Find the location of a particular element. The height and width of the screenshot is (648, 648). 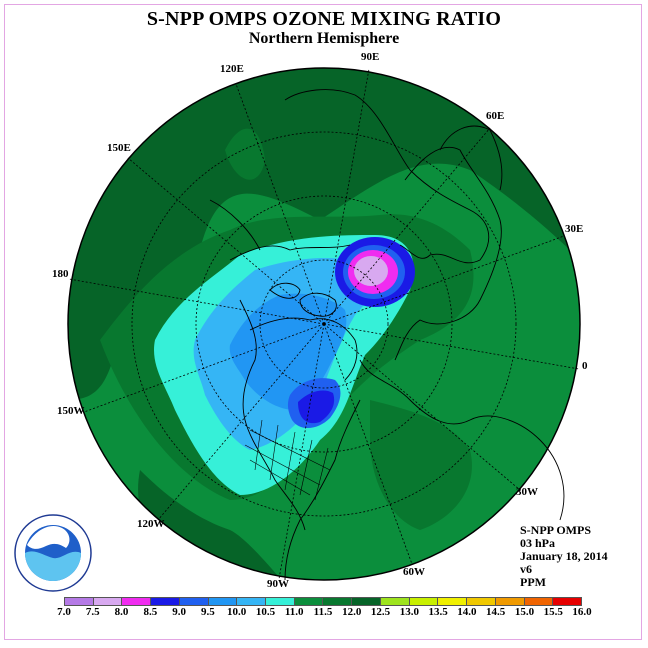

colorbar-tick-label: 14.0 is located at coordinates (467, 612).